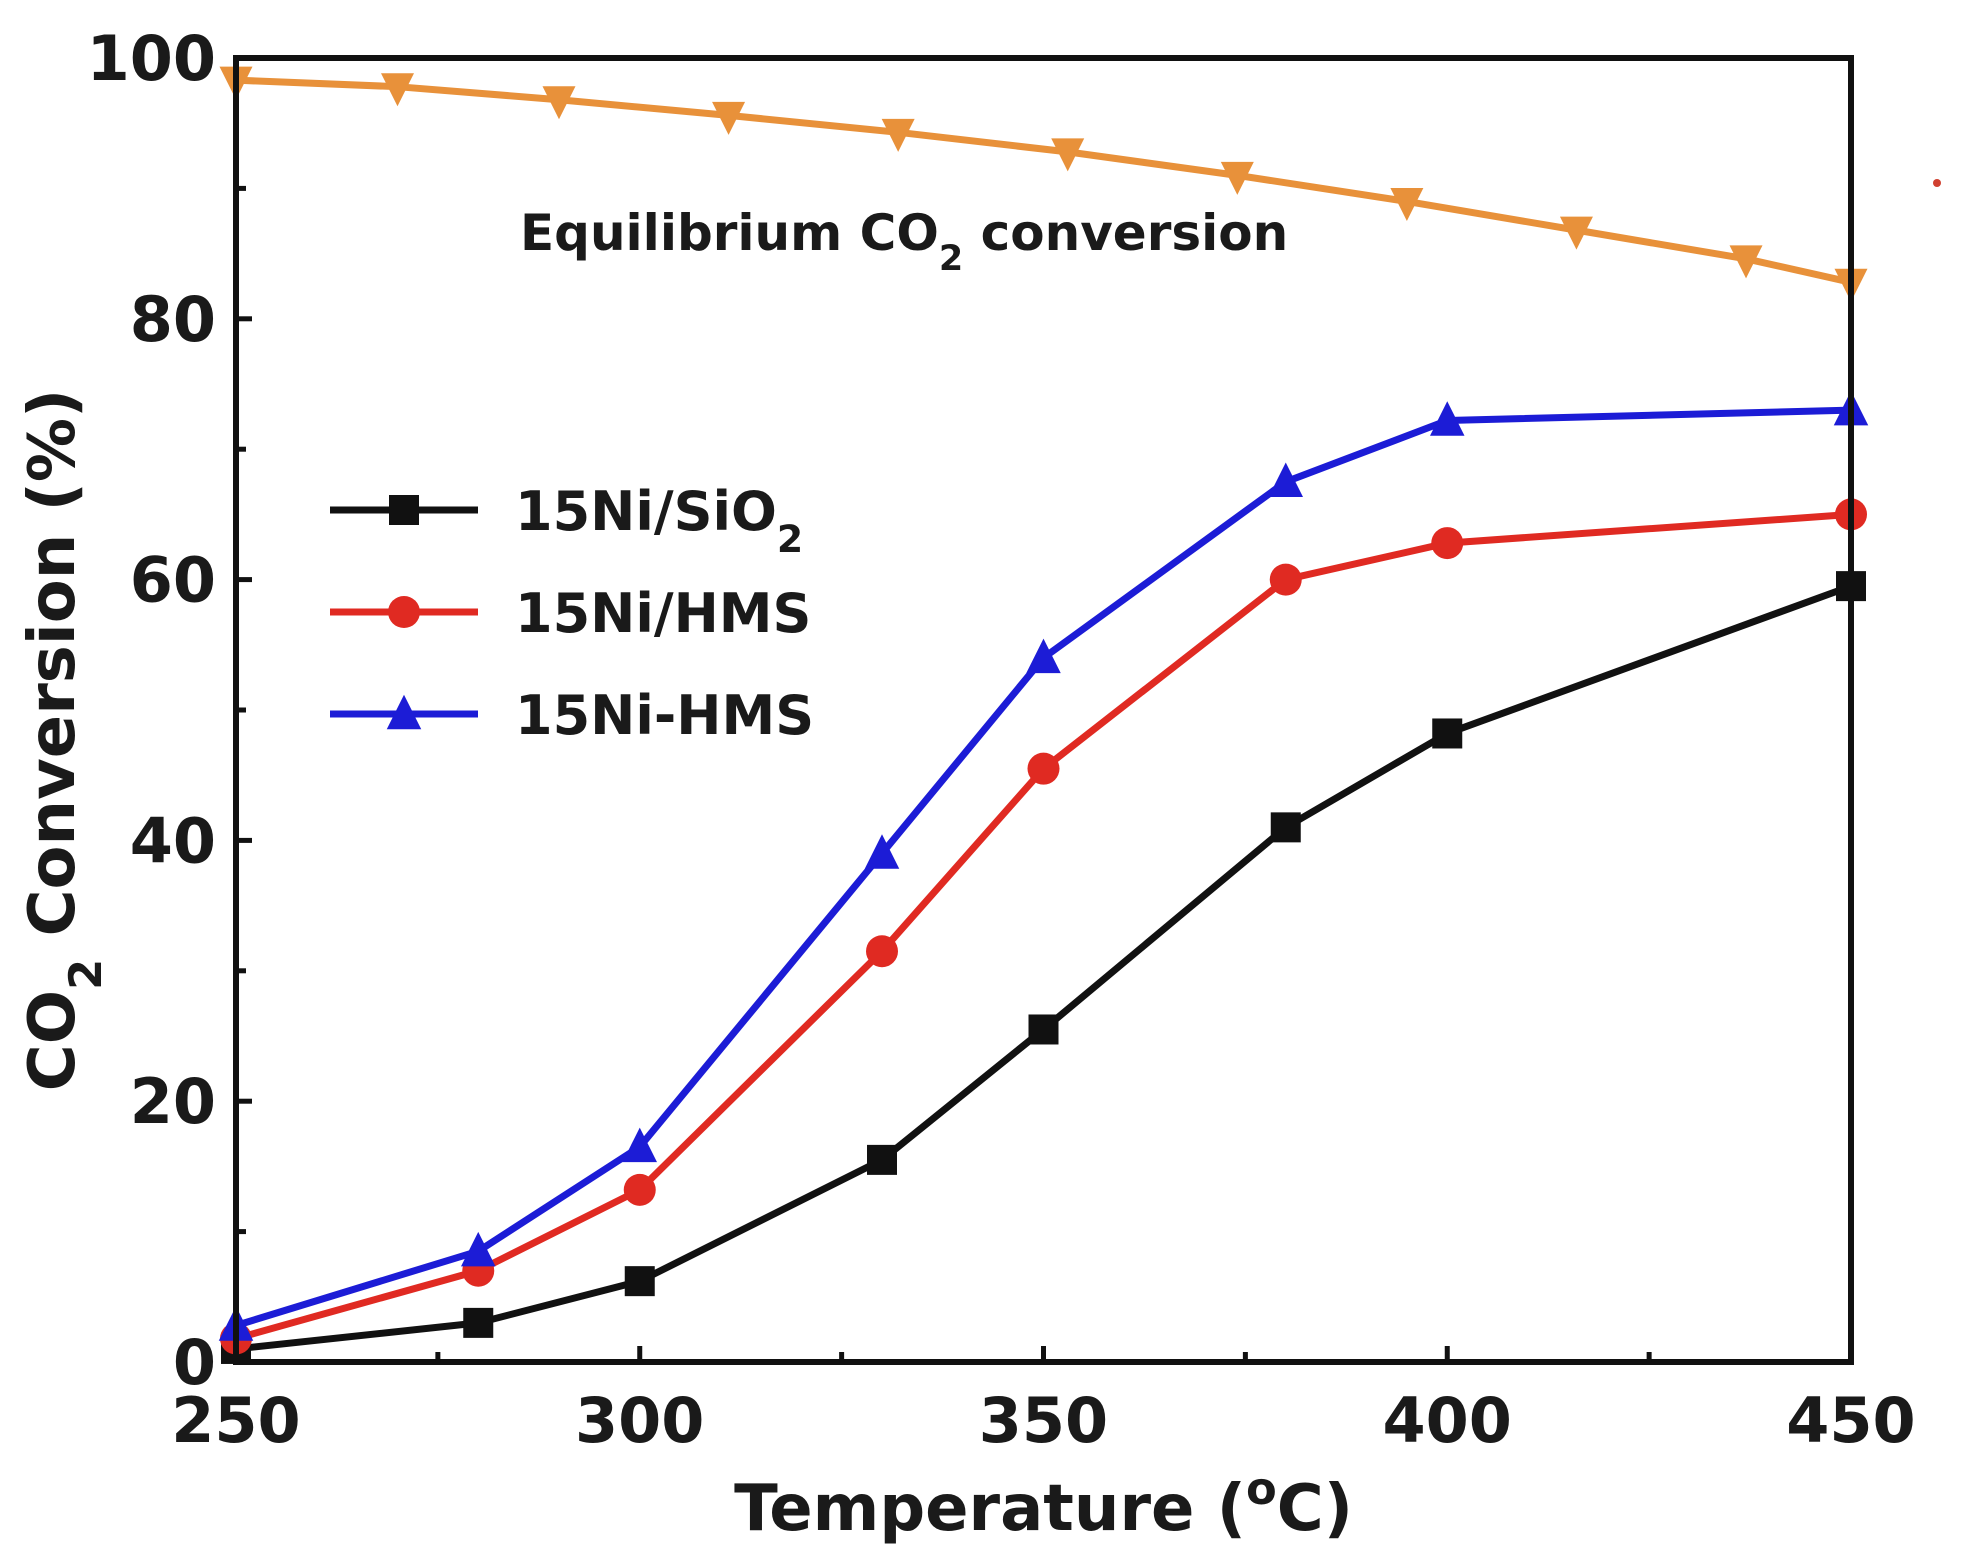 The height and width of the screenshot is (1568, 1971). Describe the element at coordinates (194, 1362) in the screenshot. I see `y-tick-label: 0` at that location.